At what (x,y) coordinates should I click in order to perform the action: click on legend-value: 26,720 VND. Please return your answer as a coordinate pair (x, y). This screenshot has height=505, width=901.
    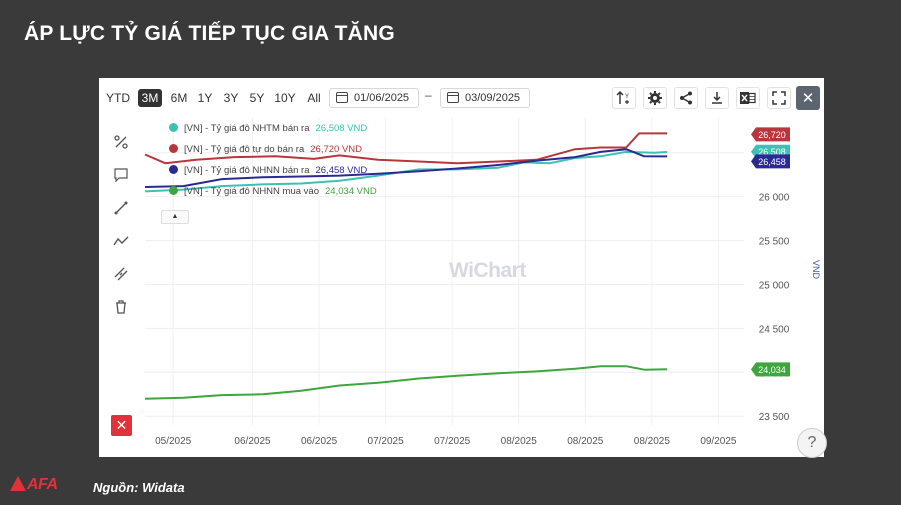
    Looking at the image, I should click on (336, 149).